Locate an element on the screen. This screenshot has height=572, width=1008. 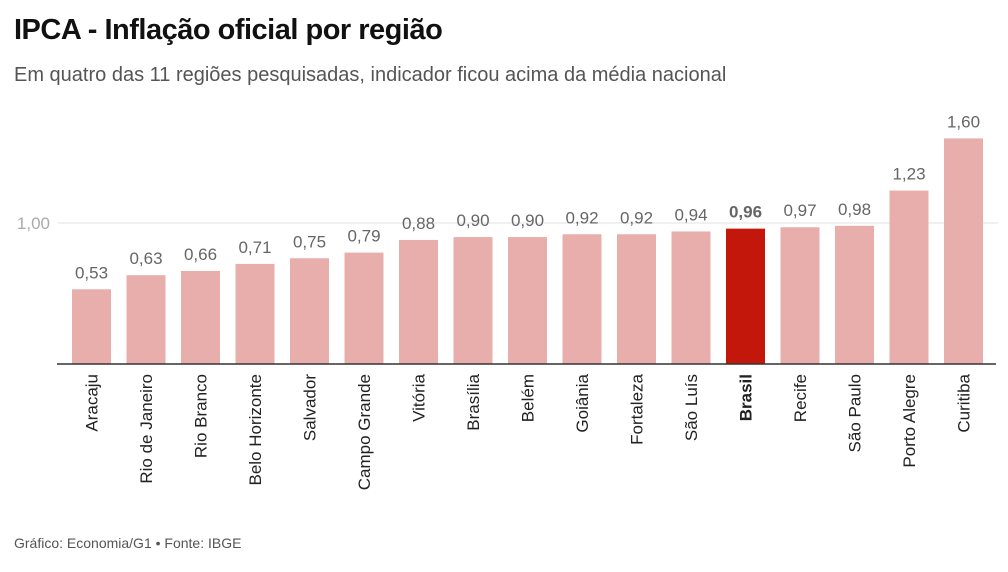
category-label: Rio de Janeiro is located at coordinates (146, 429).